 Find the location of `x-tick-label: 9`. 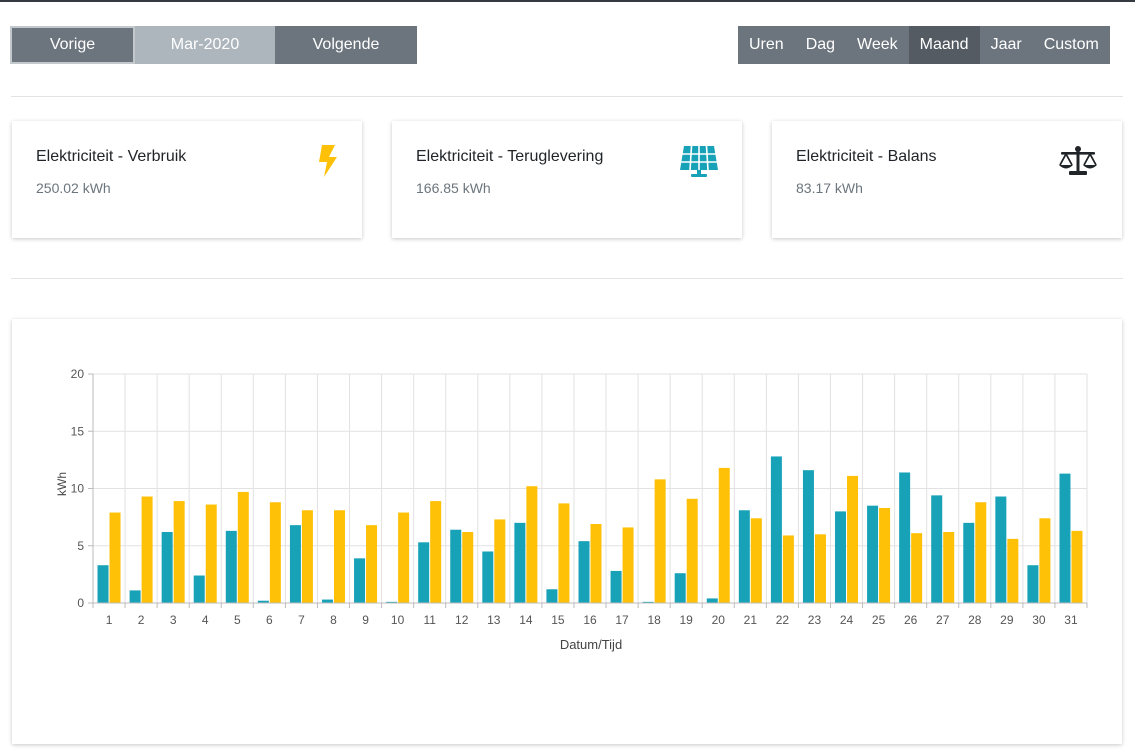

x-tick-label: 9 is located at coordinates (365, 620).